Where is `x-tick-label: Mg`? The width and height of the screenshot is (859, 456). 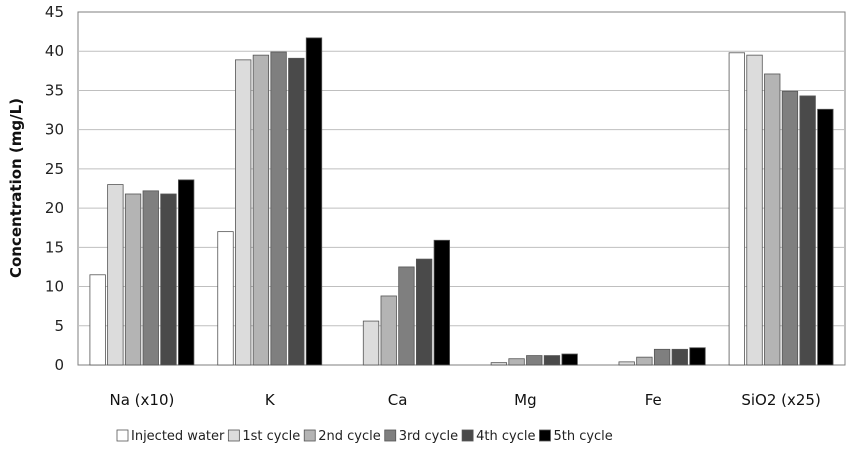 x-tick-label: Mg is located at coordinates (525, 400).